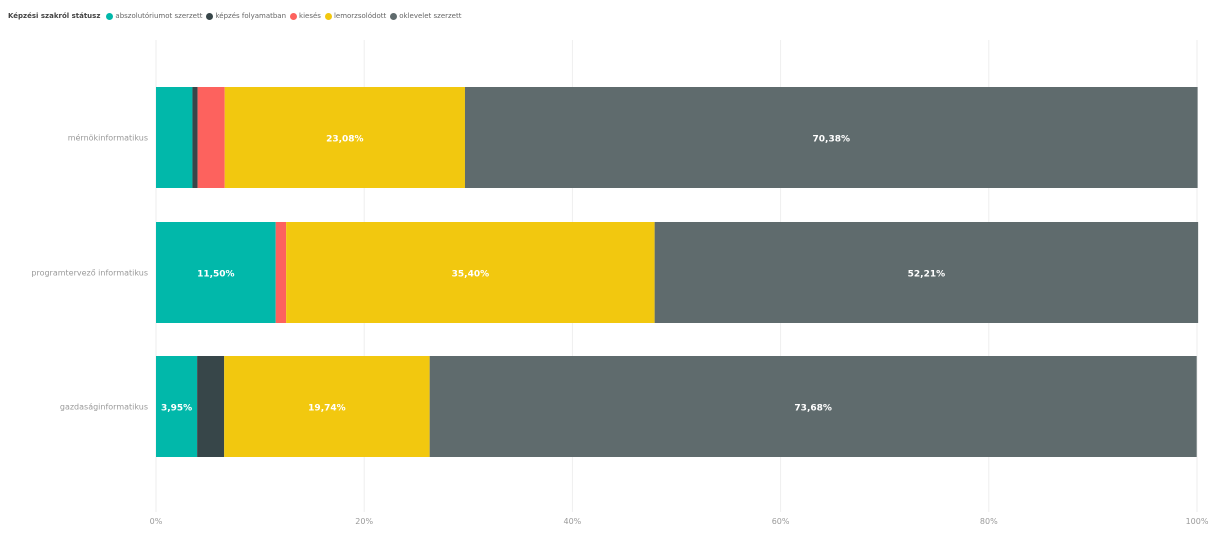  What do you see at coordinates (104, 407) in the screenshot?
I see `category-label: gazdaságinformatikus` at bounding box center [104, 407].